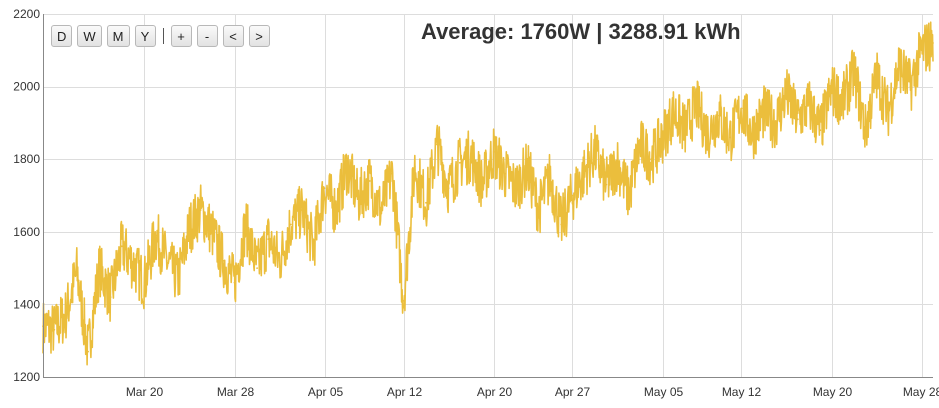 This screenshot has height=408, width=939. What do you see at coordinates (581, 31) in the screenshot?
I see `average-summary: Average: 1760W | 3288.91 kWh` at bounding box center [581, 31].